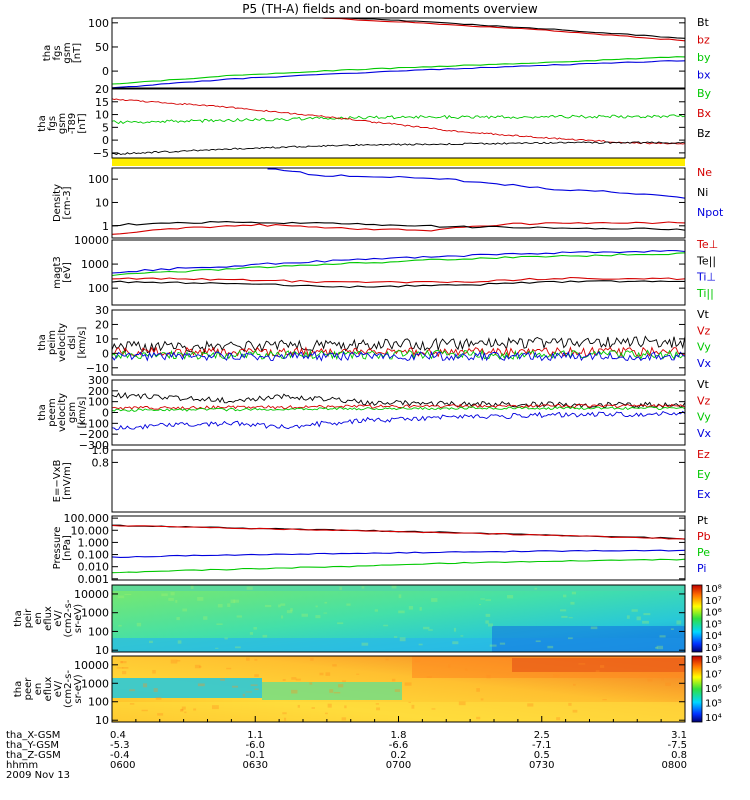 This screenshot has height=800, width=750. I want to click on legend-Vt: Vt, so click(703, 314).